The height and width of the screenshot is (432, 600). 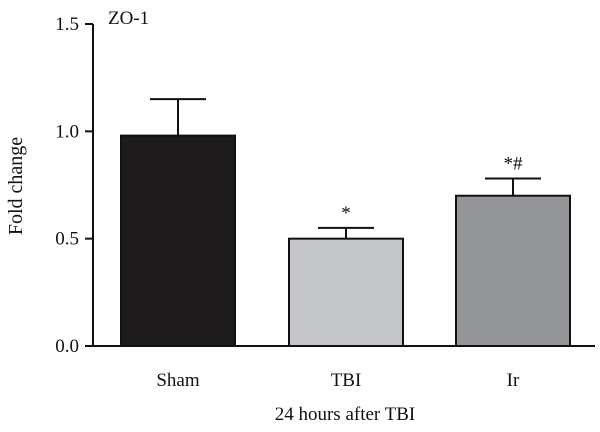 I want to click on x-axis-label: 24 hours after TBI, so click(x=345, y=414).